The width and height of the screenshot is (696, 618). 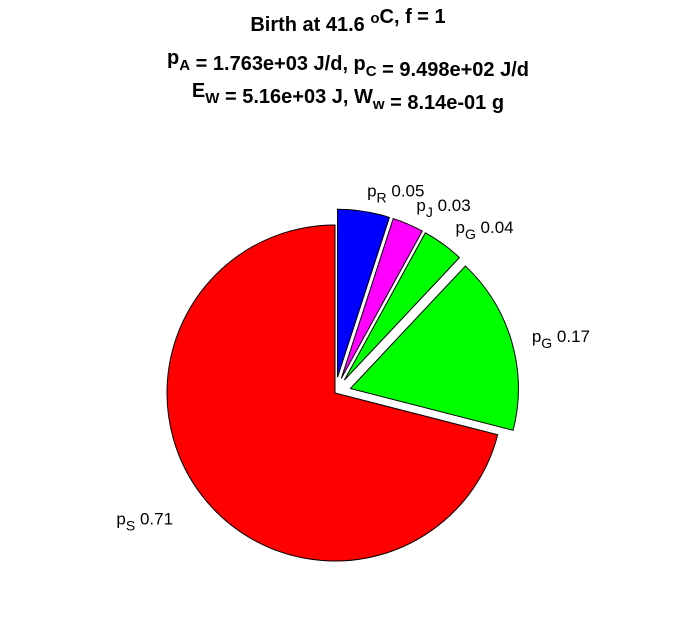 What do you see at coordinates (395, 194) in the screenshot?
I see `slice-label-1: pR 0.05` at bounding box center [395, 194].